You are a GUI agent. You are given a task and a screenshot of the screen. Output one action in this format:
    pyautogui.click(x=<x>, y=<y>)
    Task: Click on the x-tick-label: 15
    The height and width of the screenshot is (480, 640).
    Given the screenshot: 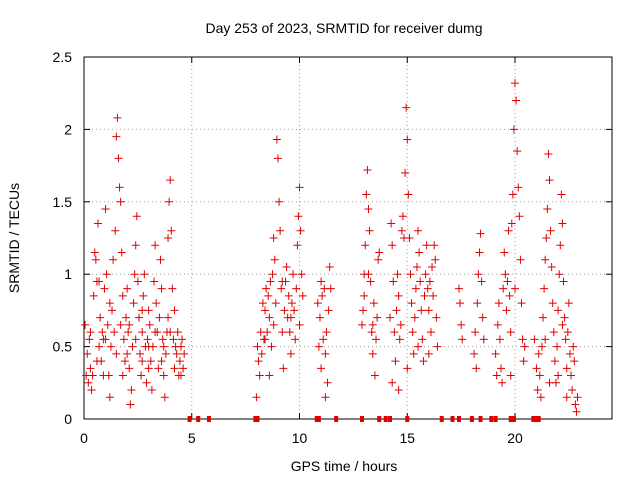 What is the action you would take?
    pyautogui.click(x=407, y=438)
    